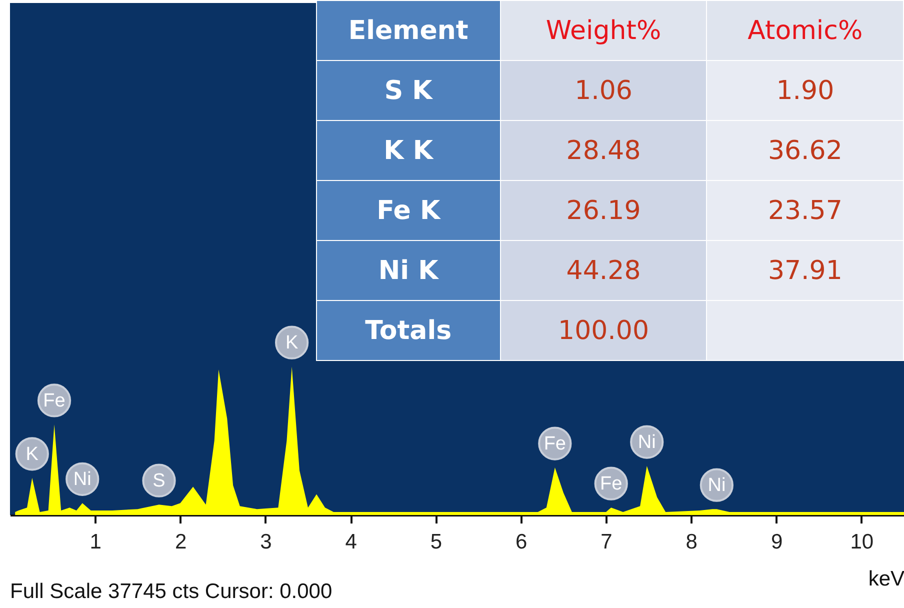 This screenshot has height=608, width=904. Describe the element at coordinates (96, 542) in the screenshot. I see `x-tick-label: 1` at that location.